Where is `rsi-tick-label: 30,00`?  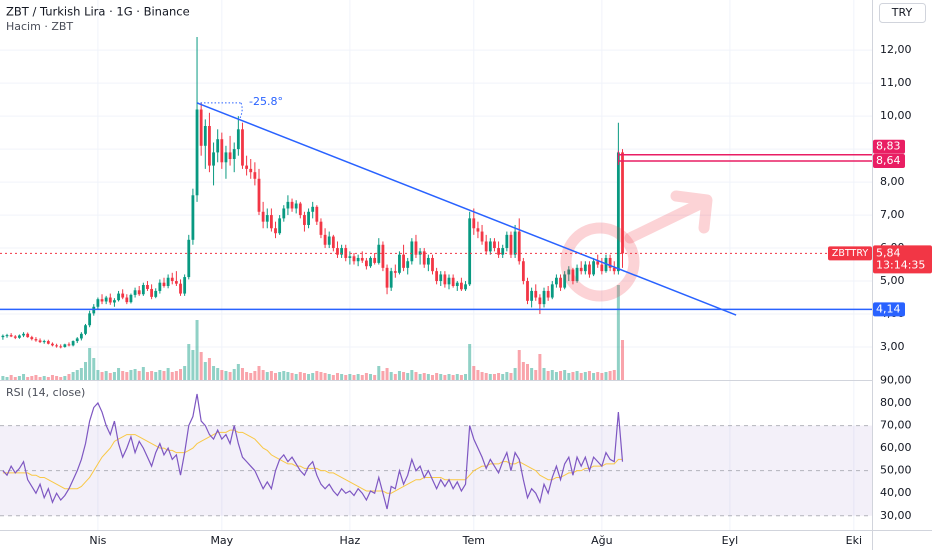
rsi-tick-label: 30,00 is located at coordinates (896, 515).